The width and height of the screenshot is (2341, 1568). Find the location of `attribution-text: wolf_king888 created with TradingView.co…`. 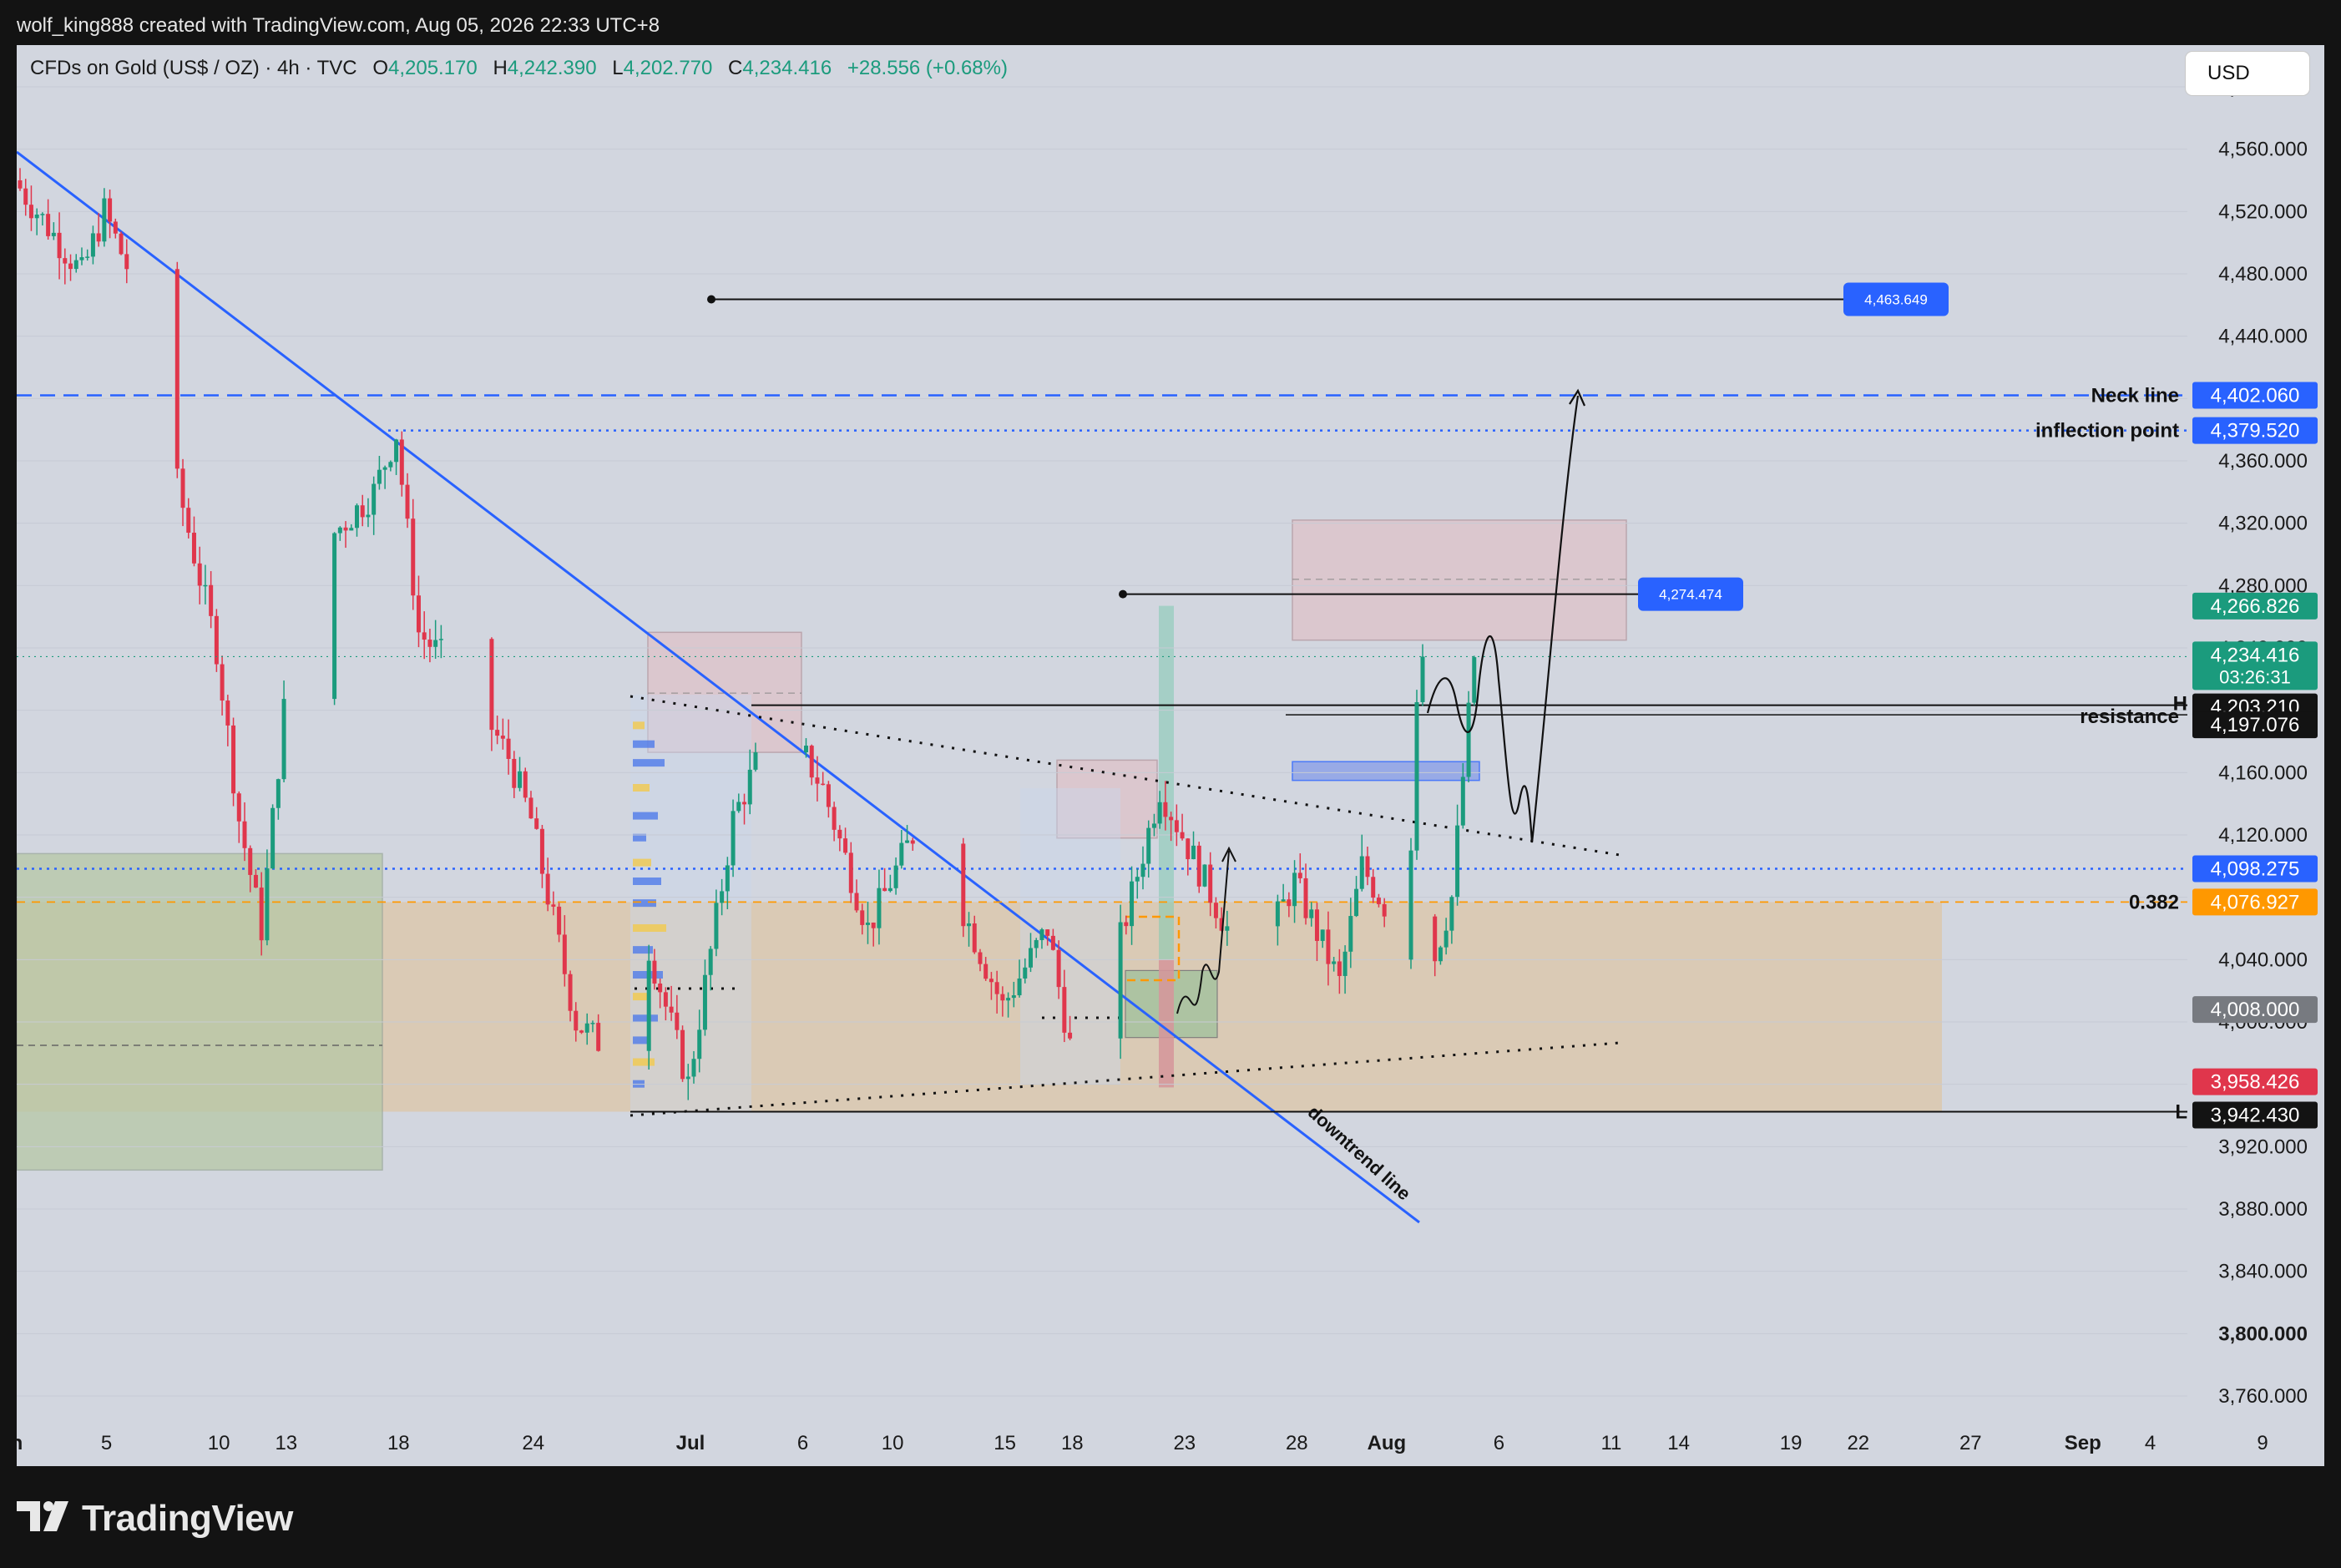

attribution-text: wolf_king888 created with TradingView.co… is located at coordinates (338, 25).